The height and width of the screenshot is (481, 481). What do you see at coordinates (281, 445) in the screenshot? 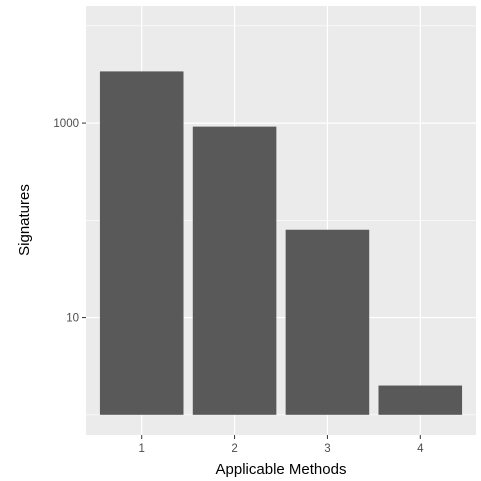
I see `x-axis-ticks: 1 2 3 4` at bounding box center [281, 445].